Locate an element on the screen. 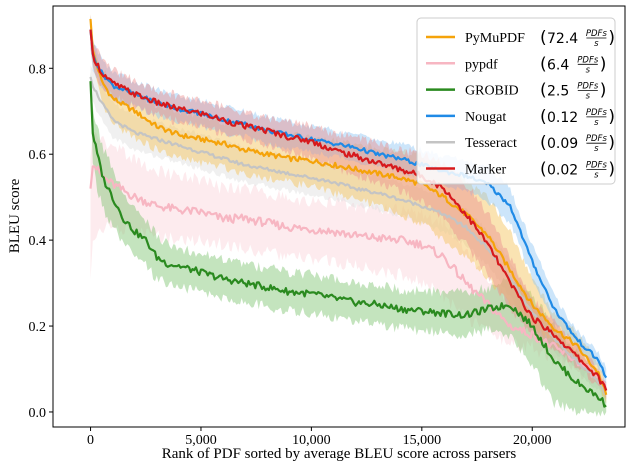 This screenshot has width=635, height=462. pymupdf-legend-label: PyMuPDF is located at coordinates (495, 38).